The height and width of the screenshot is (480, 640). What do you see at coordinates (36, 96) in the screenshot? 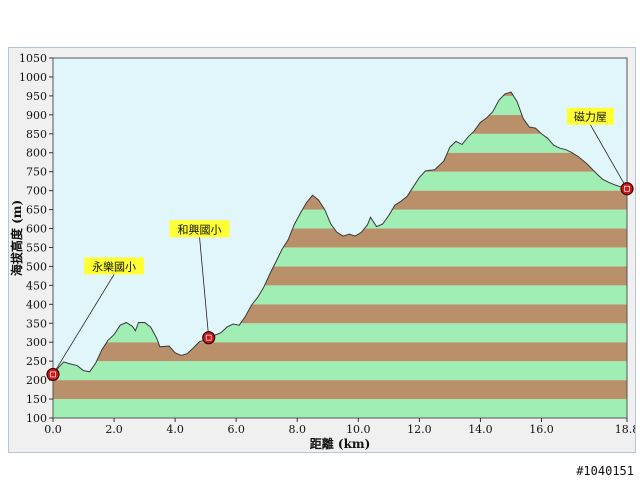
I see `y-tick-label: 950` at bounding box center [36, 96].